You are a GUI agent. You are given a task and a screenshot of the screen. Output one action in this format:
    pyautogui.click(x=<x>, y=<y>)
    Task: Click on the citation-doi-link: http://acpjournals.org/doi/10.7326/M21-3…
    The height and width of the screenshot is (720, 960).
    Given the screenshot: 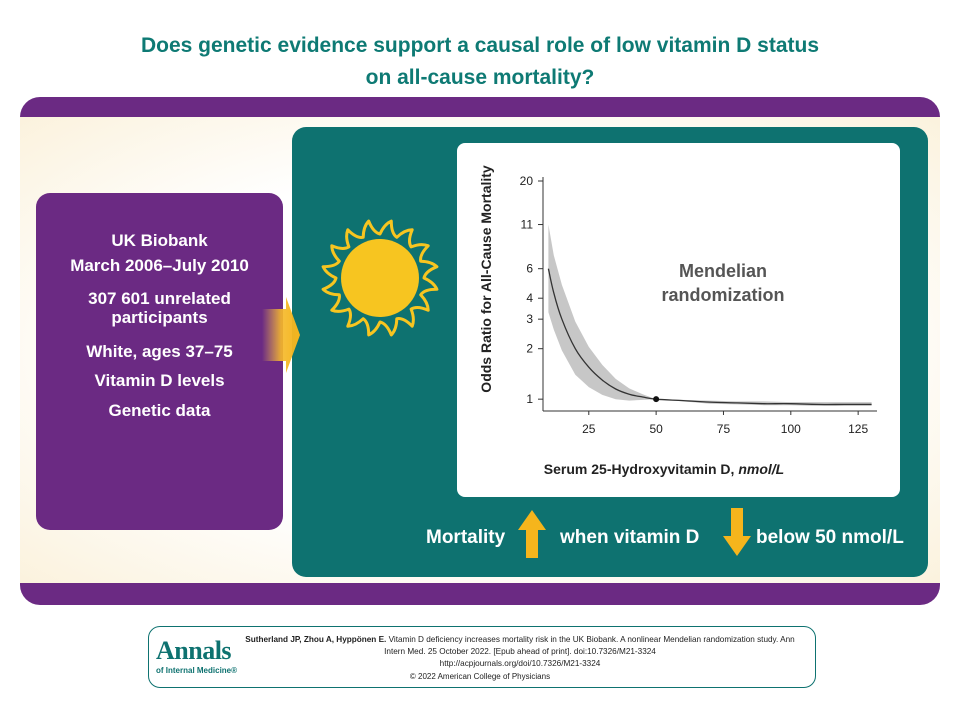 What is the action you would take?
    pyautogui.click(x=520, y=663)
    